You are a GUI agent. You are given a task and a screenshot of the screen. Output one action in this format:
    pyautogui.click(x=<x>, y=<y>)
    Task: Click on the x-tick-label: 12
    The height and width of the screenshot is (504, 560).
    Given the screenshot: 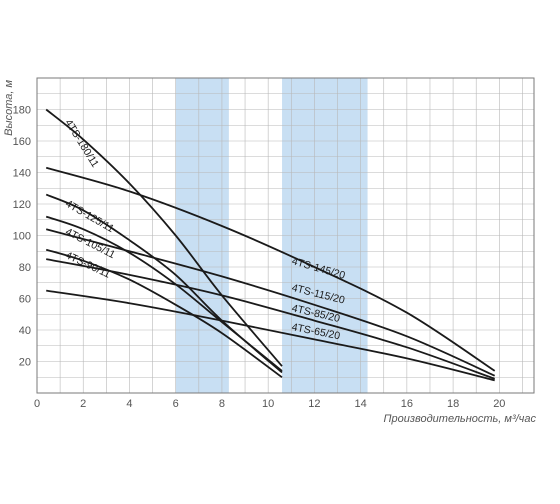 What is the action you would take?
    pyautogui.click(x=314, y=404)
    